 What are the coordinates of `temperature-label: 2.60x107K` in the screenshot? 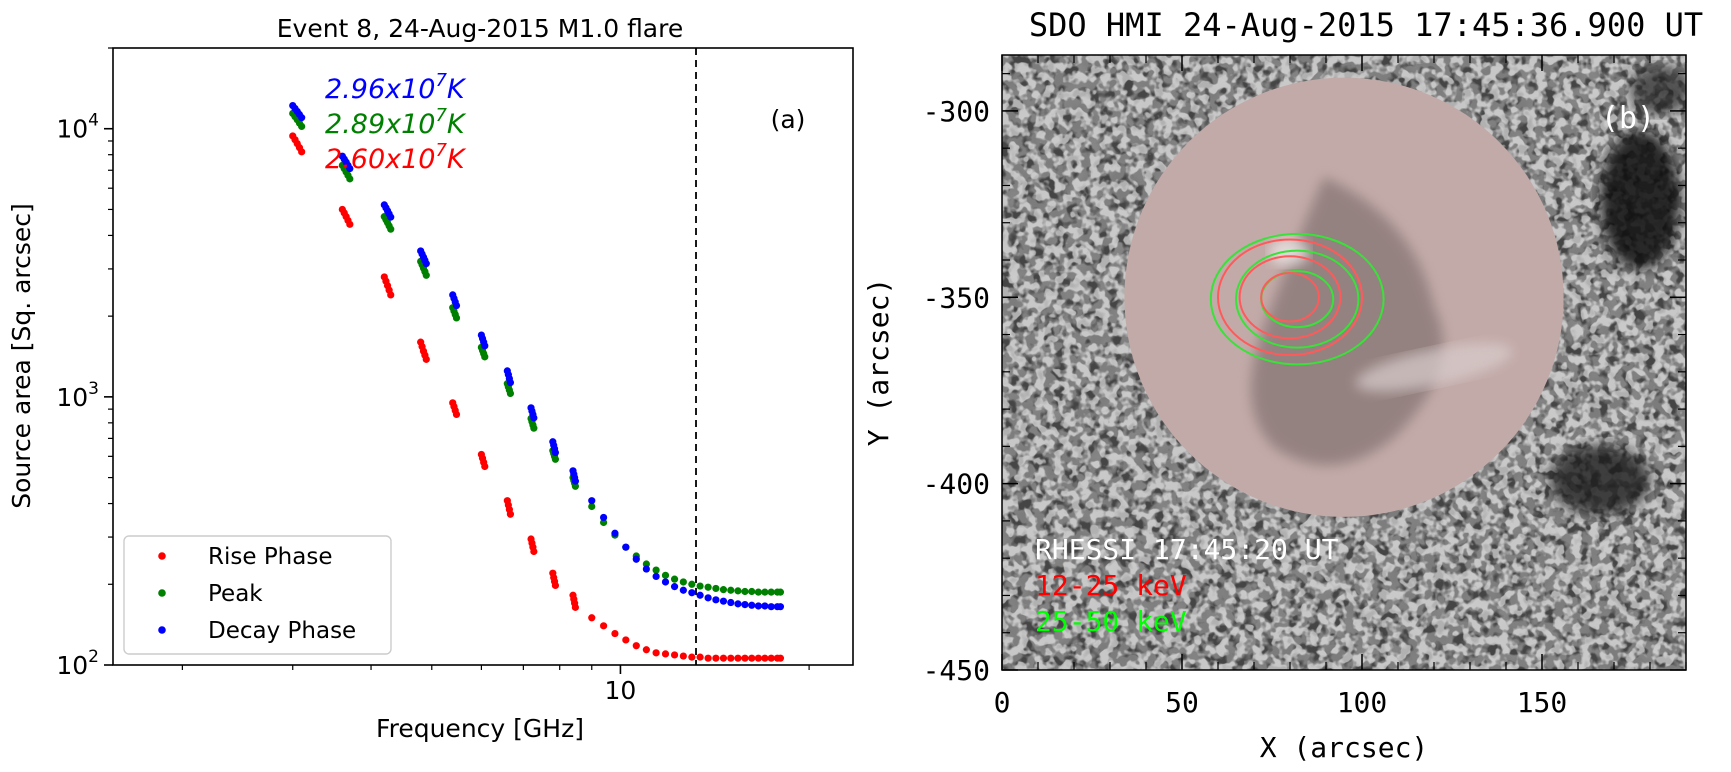 It's located at (396, 157).